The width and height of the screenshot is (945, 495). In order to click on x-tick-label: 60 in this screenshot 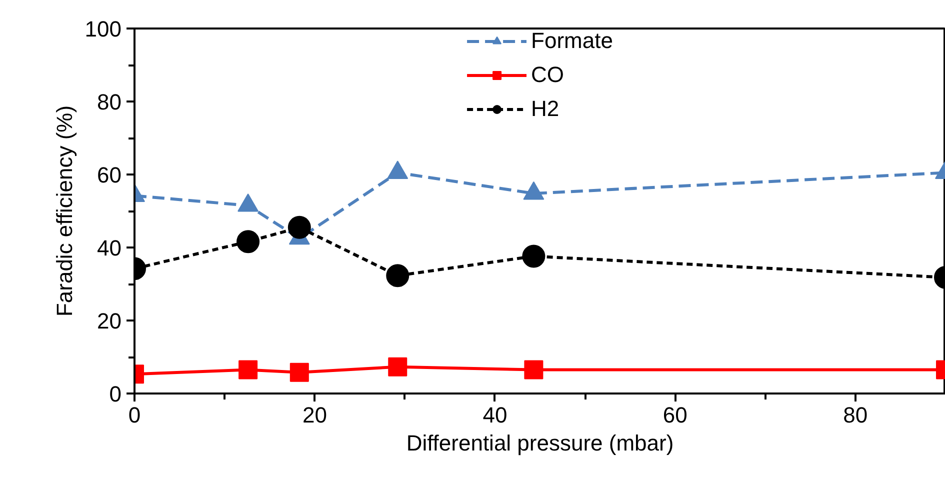, I will do `click(675, 415)`.